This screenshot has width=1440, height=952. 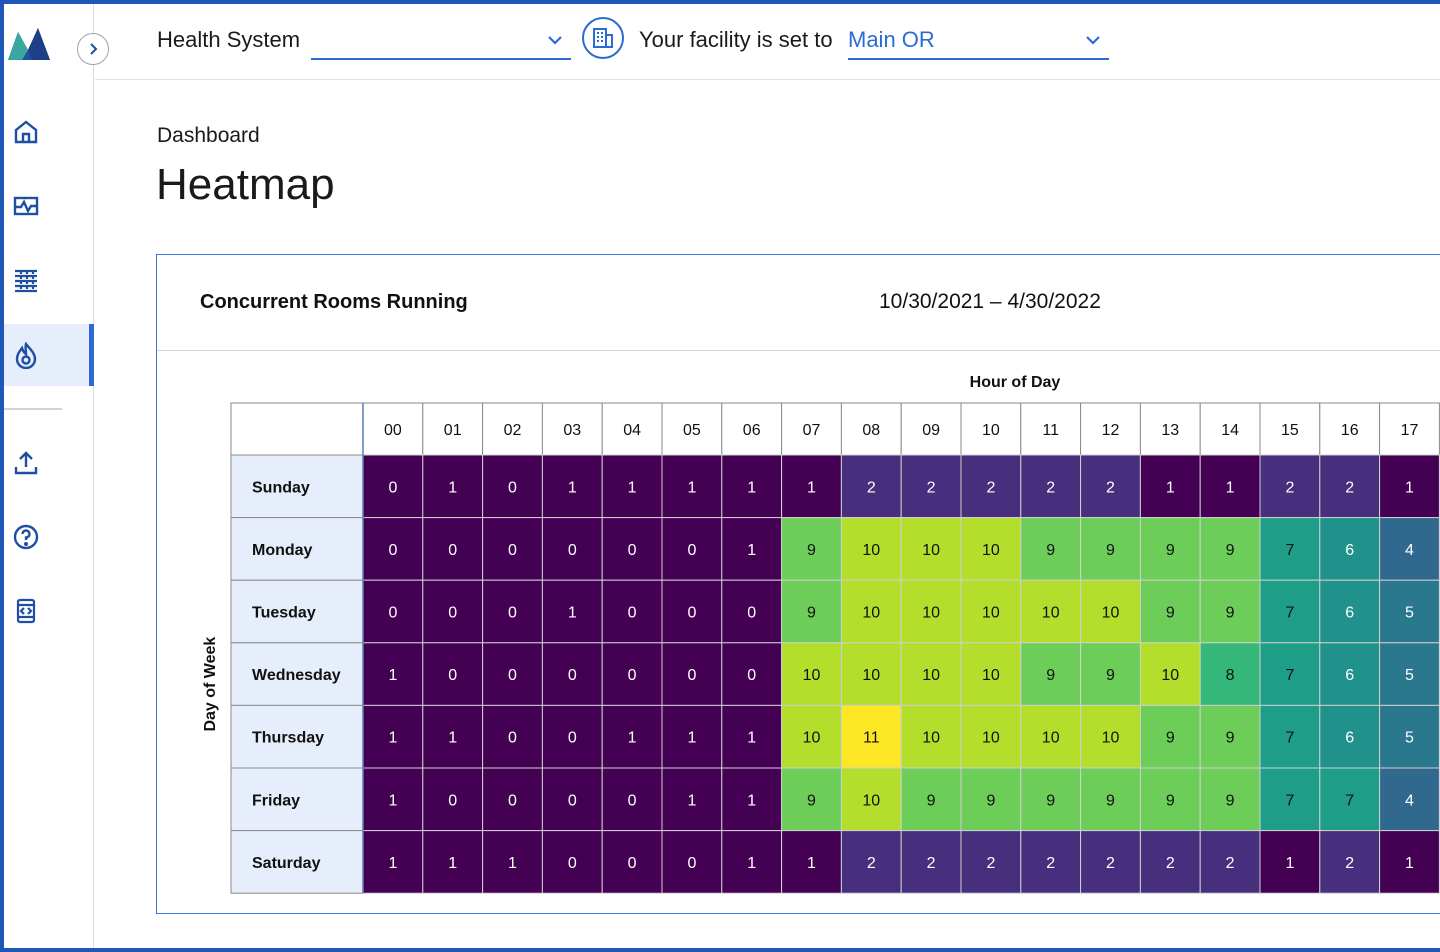 What do you see at coordinates (603, 38) in the screenshot?
I see `facility-building-icon` at bounding box center [603, 38].